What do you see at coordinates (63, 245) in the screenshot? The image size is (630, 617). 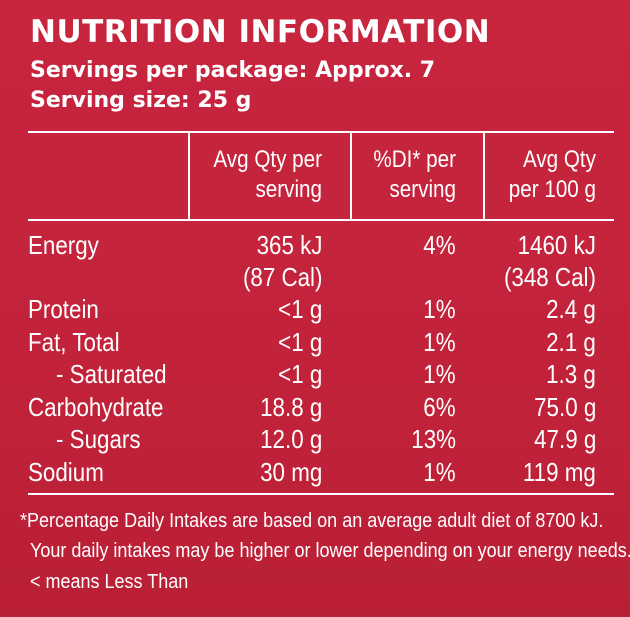 I see `nutrient-name: Energy` at bounding box center [63, 245].